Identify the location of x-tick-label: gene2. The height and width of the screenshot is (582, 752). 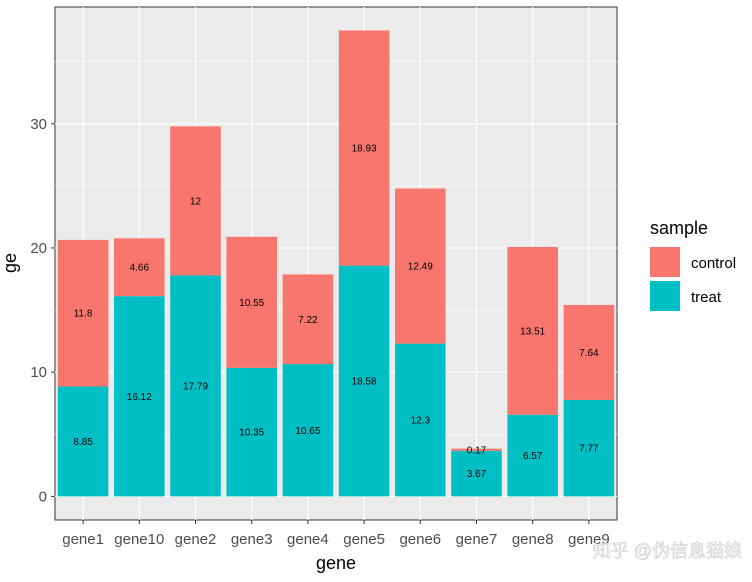
(196, 539).